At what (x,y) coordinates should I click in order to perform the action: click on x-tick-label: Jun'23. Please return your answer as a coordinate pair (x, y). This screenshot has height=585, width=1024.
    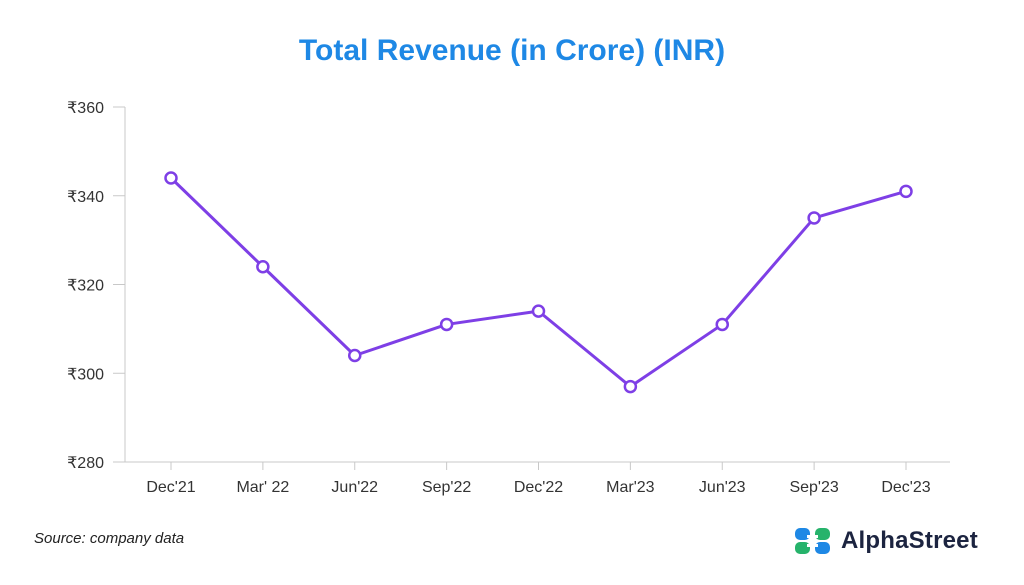
    Looking at the image, I should click on (722, 487).